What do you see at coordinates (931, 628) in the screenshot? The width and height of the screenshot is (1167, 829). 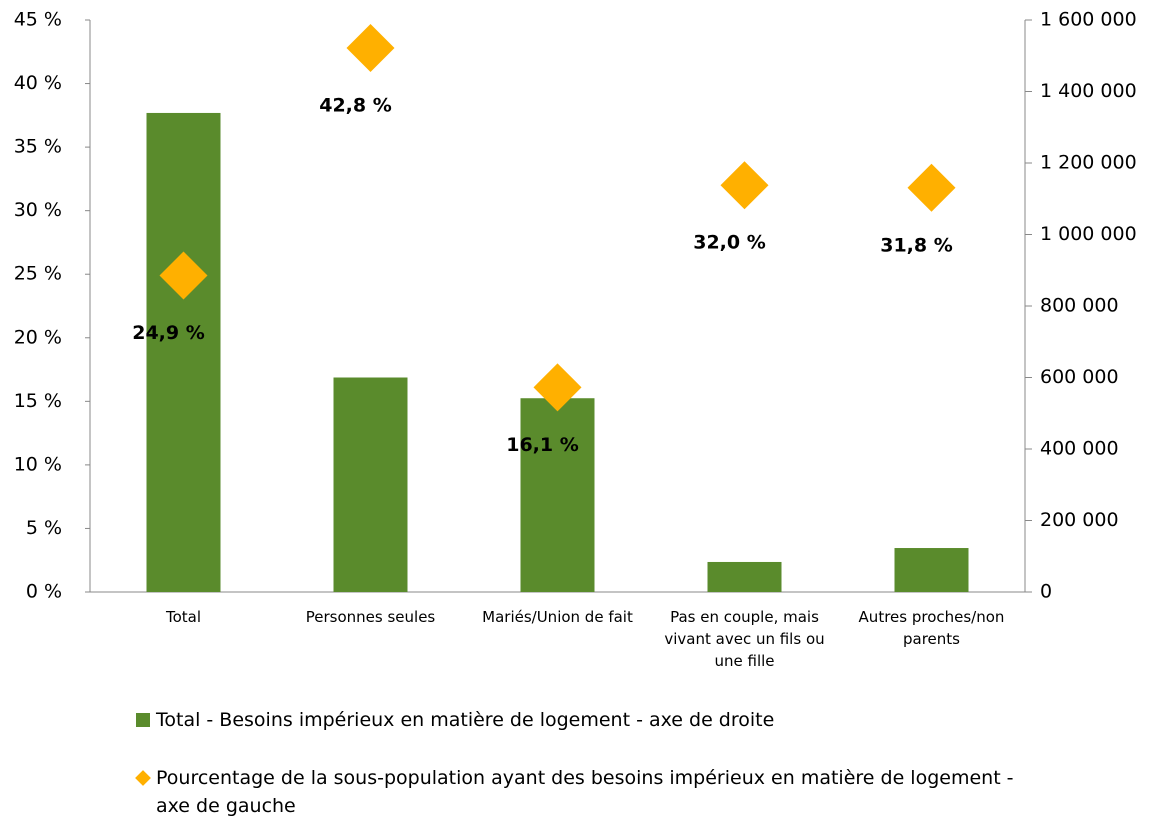 I see `x-tick-label: Autres proches/non parents` at bounding box center [931, 628].